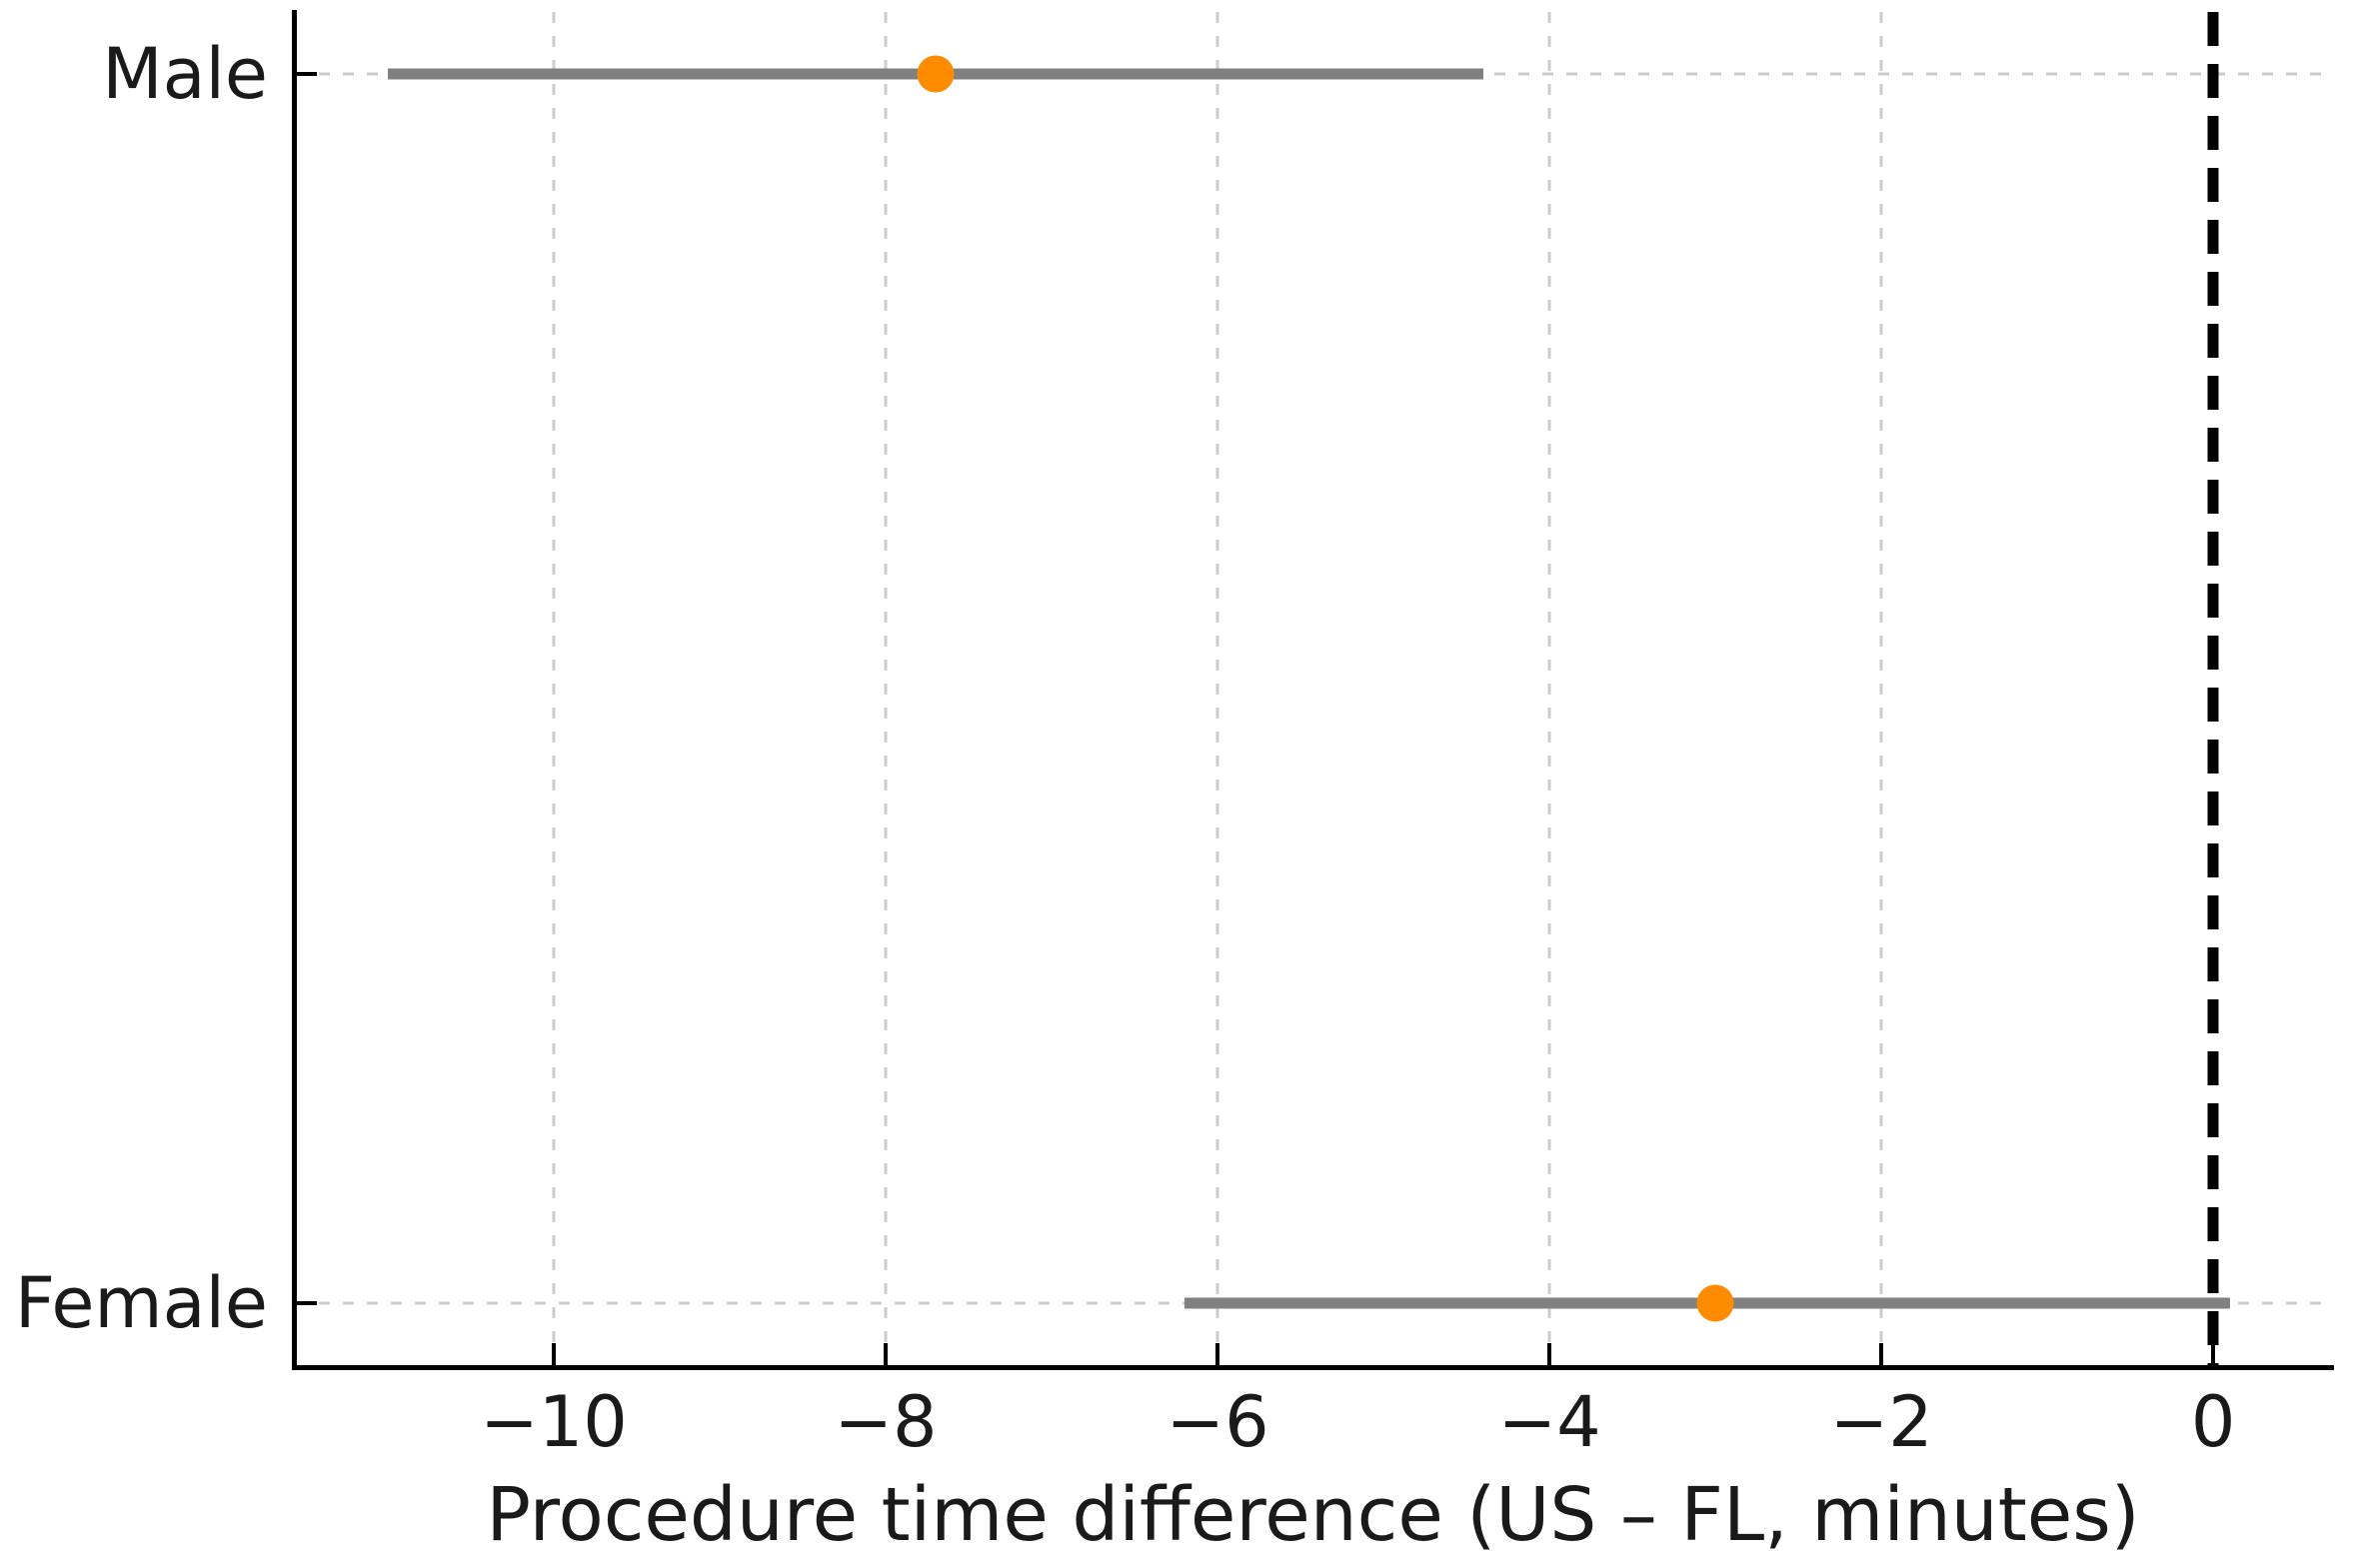  Describe the element at coordinates (294, 690) in the screenshot. I see `y-axis-spine` at that location.